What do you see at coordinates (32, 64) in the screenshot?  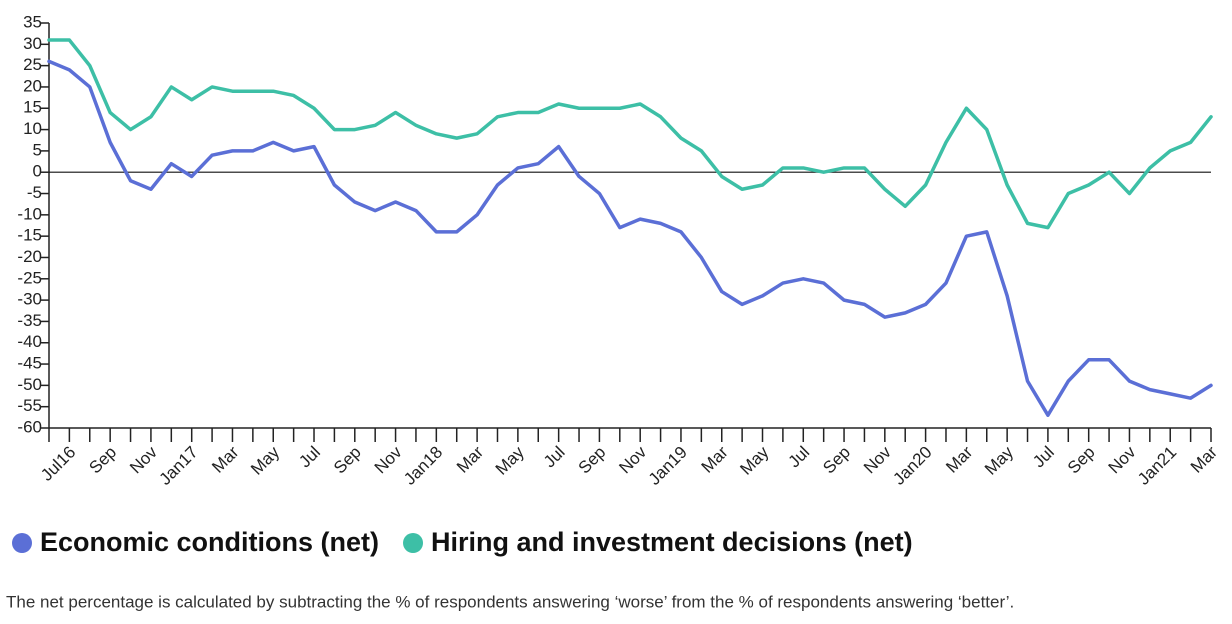 I see `y-tick-label: 25` at bounding box center [32, 64].